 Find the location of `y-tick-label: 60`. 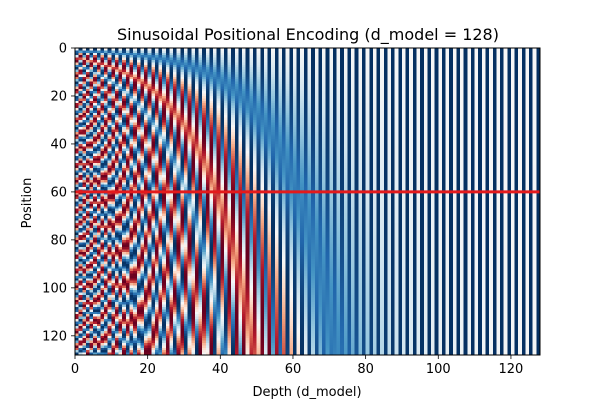

y-tick-label: 60 is located at coordinates (58, 192).